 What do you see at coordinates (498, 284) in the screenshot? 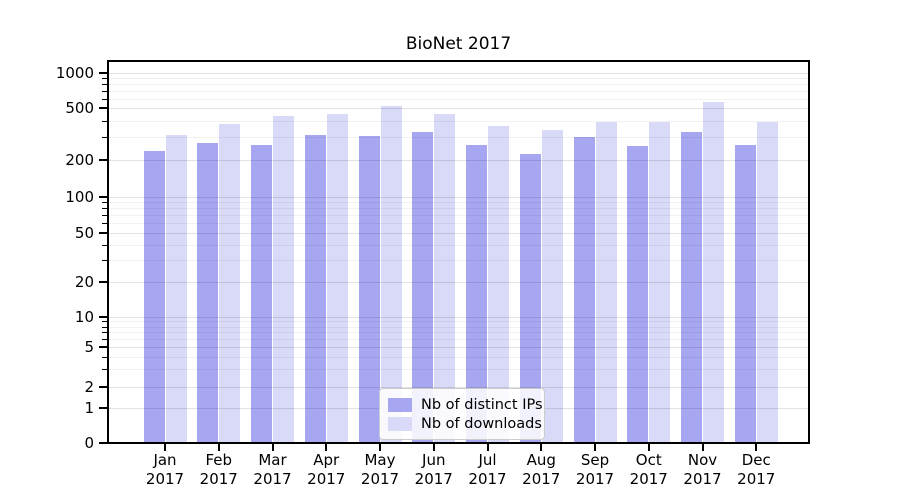
I see `bar-downloads-jul` at bounding box center [498, 284].